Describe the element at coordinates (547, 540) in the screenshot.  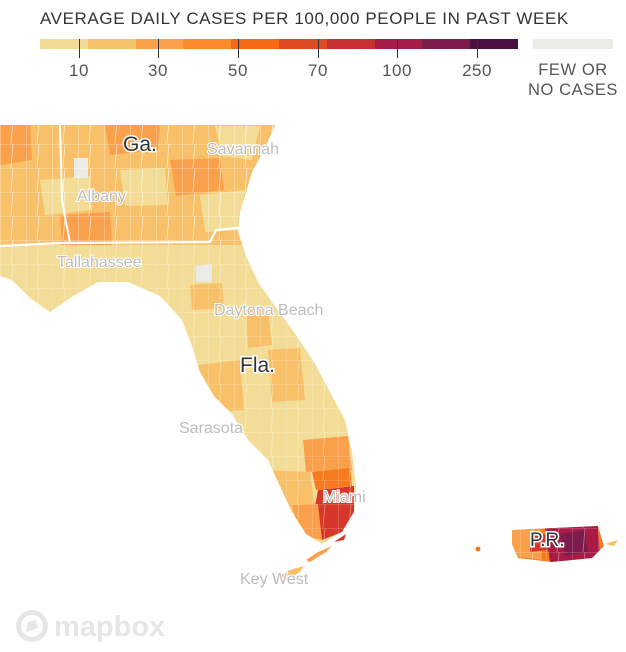
I see `state-label: P.R.` at that location.